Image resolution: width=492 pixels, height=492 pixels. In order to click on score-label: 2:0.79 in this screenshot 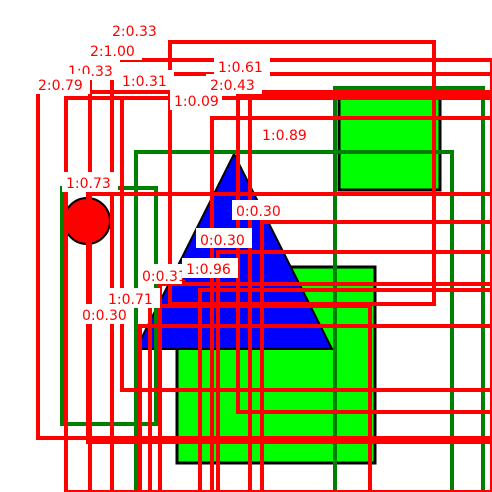, I will do `click(62, 84)`.